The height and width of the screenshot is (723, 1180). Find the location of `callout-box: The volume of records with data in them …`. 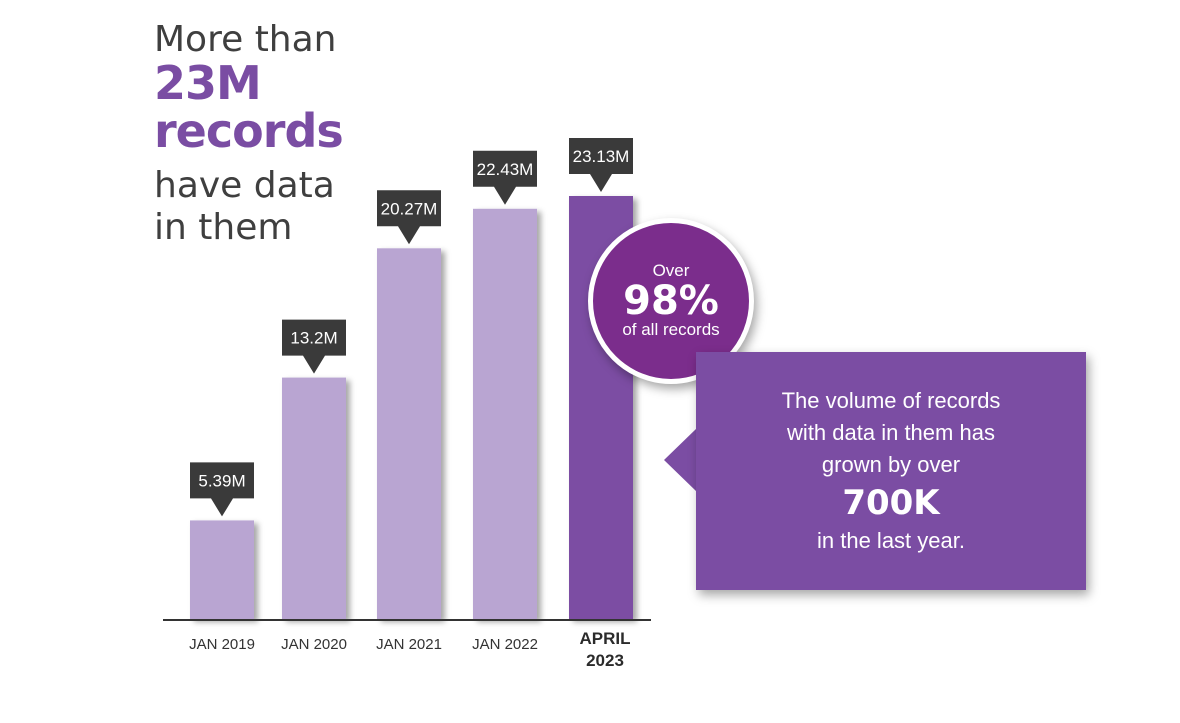

callout-box: The volume of records with data in them … is located at coordinates (891, 471).